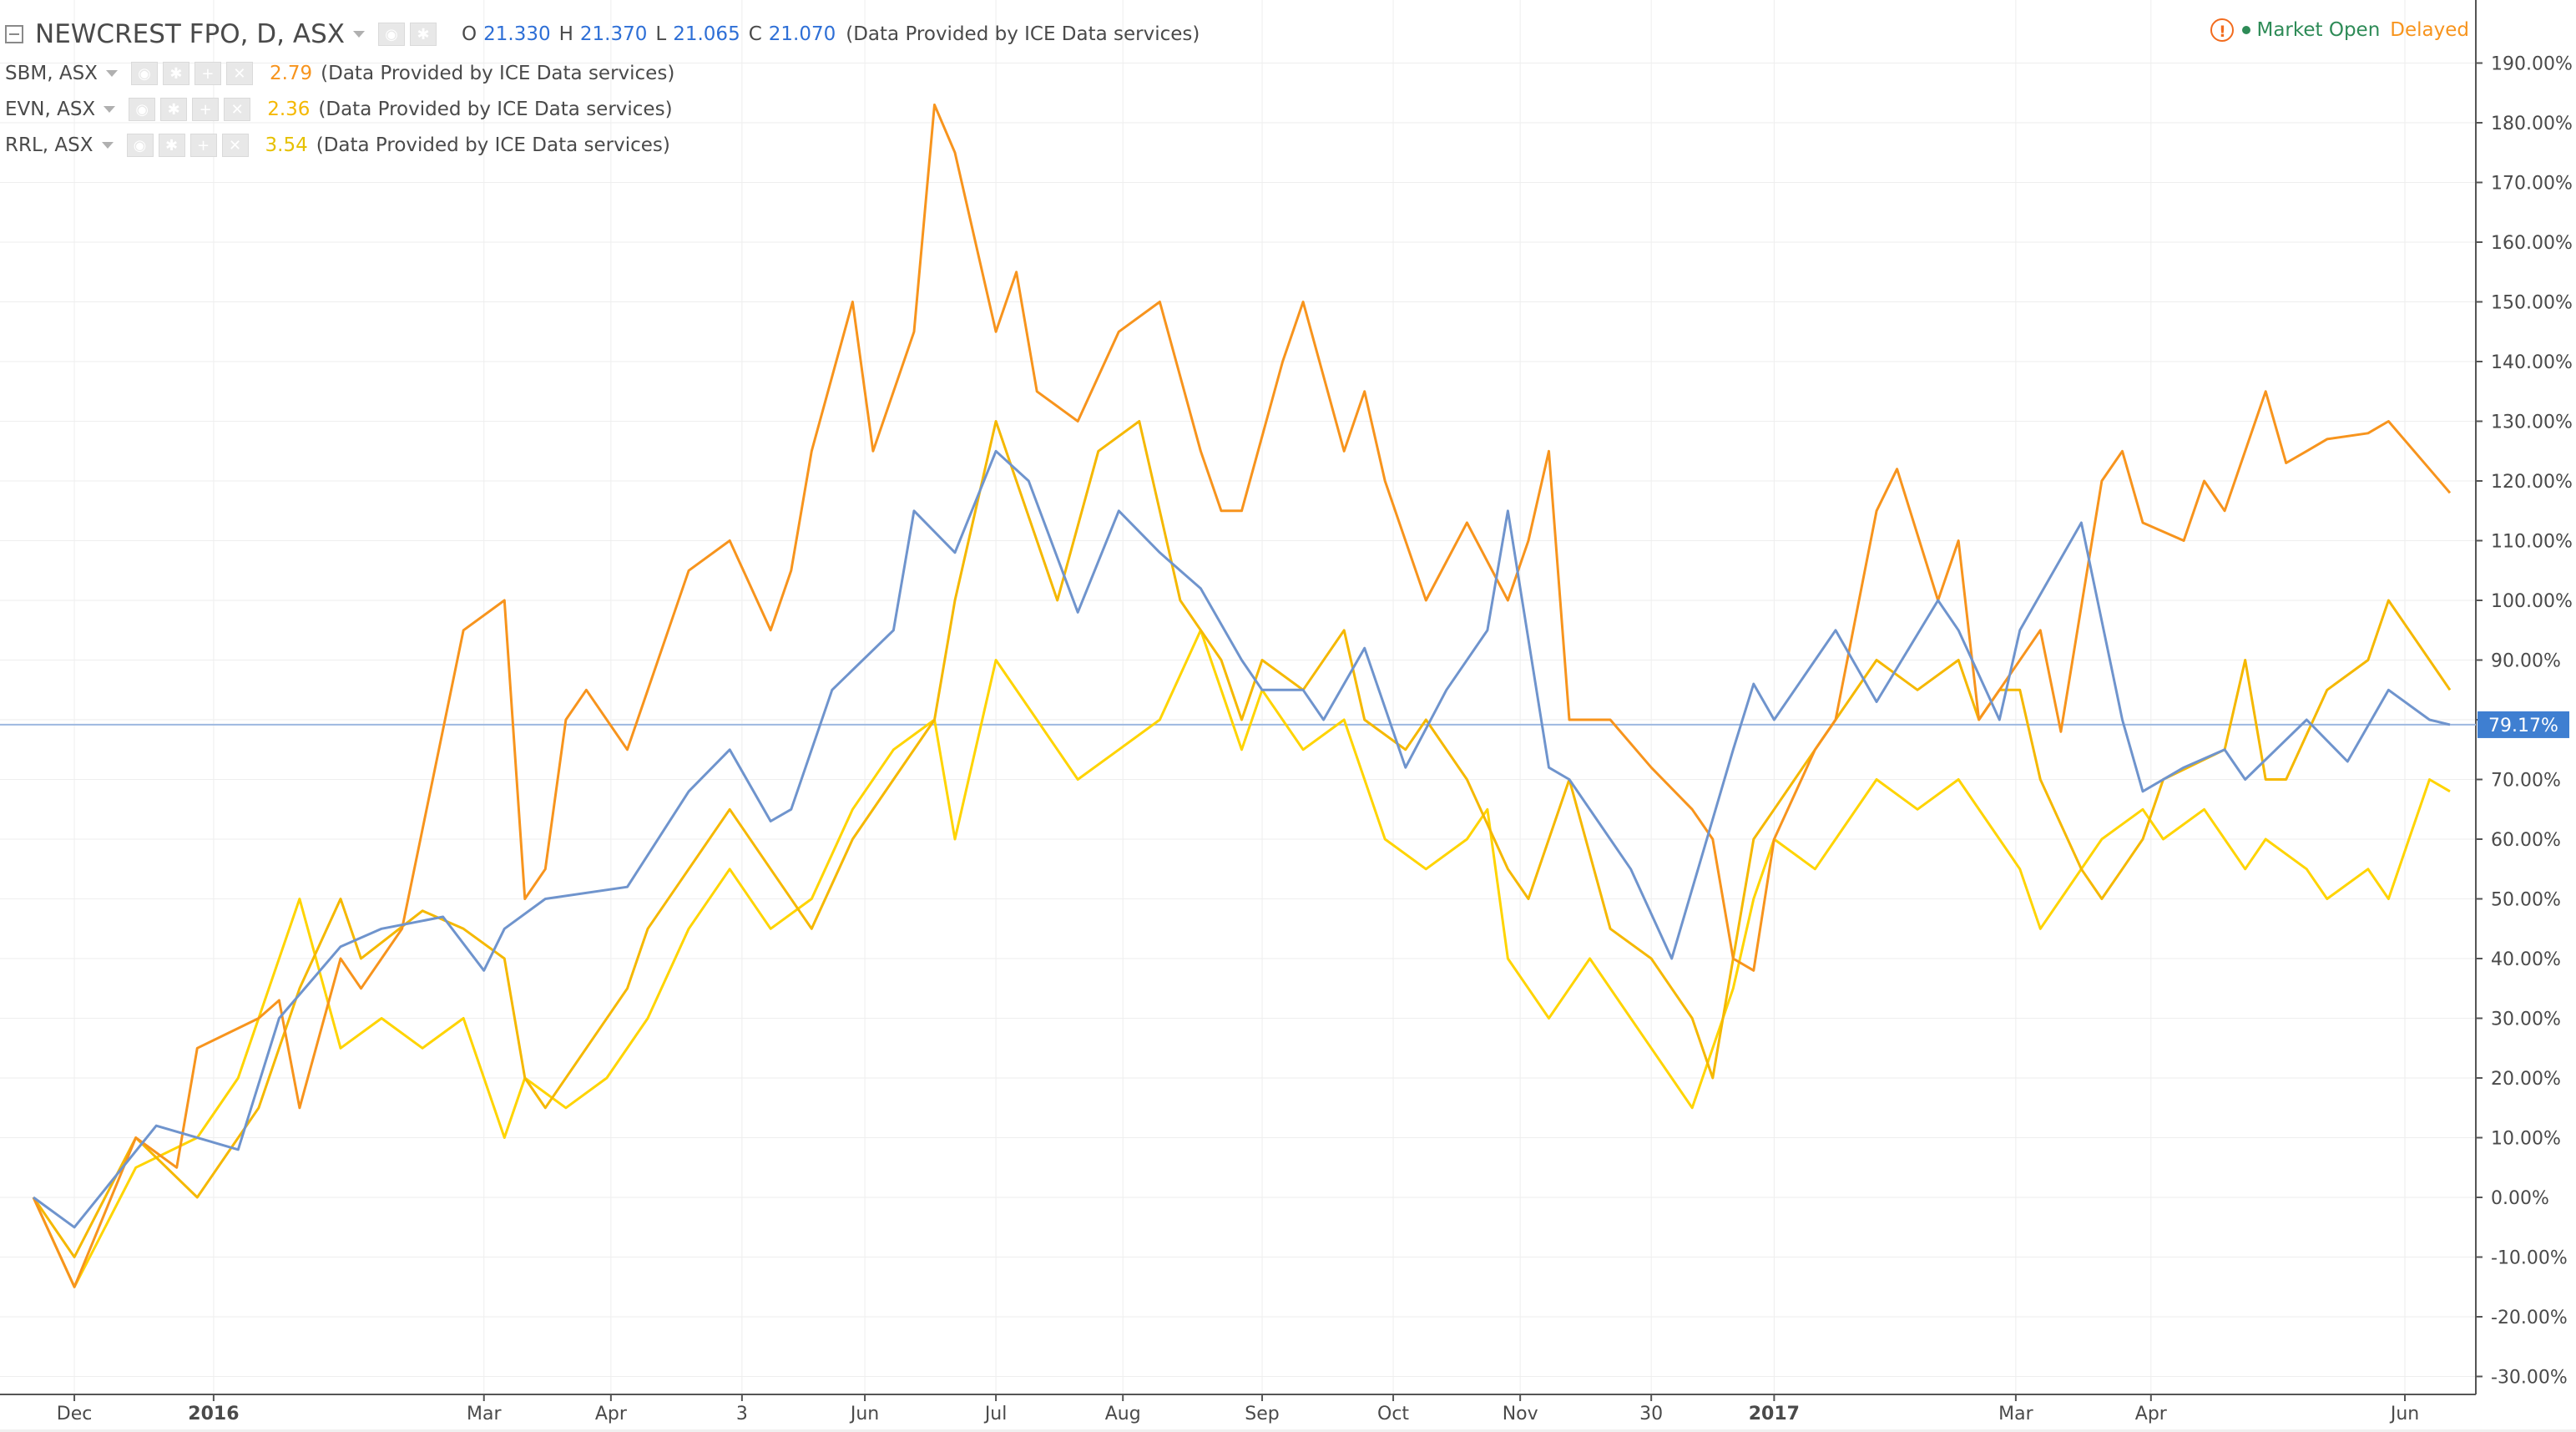 This screenshot has width=2576, height=1432. What do you see at coordinates (2526, 959) in the screenshot?
I see `y-tick-label: 40.00%` at bounding box center [2526, 959].